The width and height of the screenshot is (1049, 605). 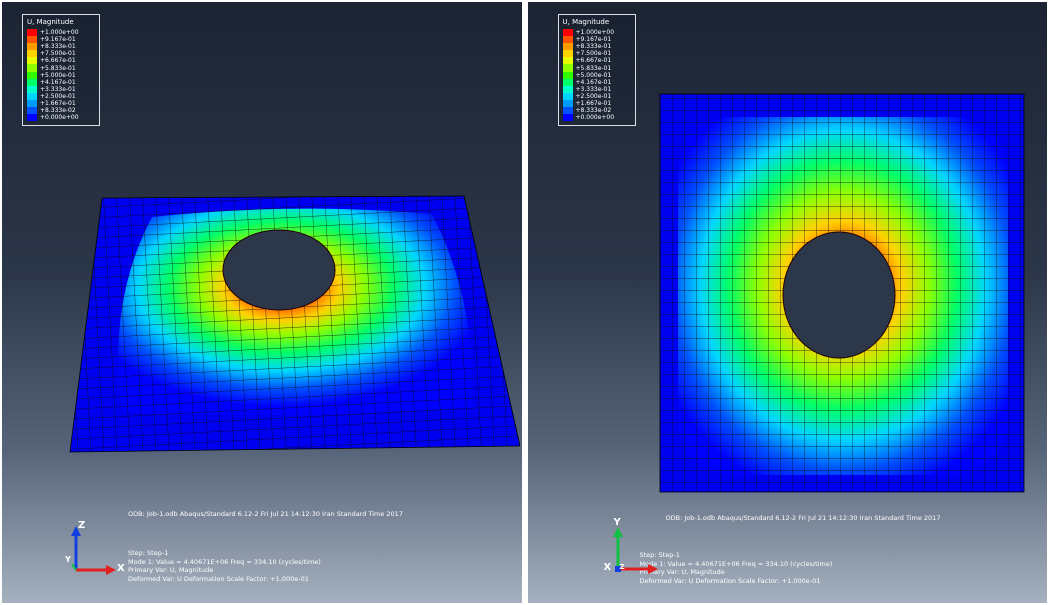 What do you see at coordinates (58, 96) in the screenshot?
I see `legend-value: +2.500e-01` at bounding box center [58, 96].